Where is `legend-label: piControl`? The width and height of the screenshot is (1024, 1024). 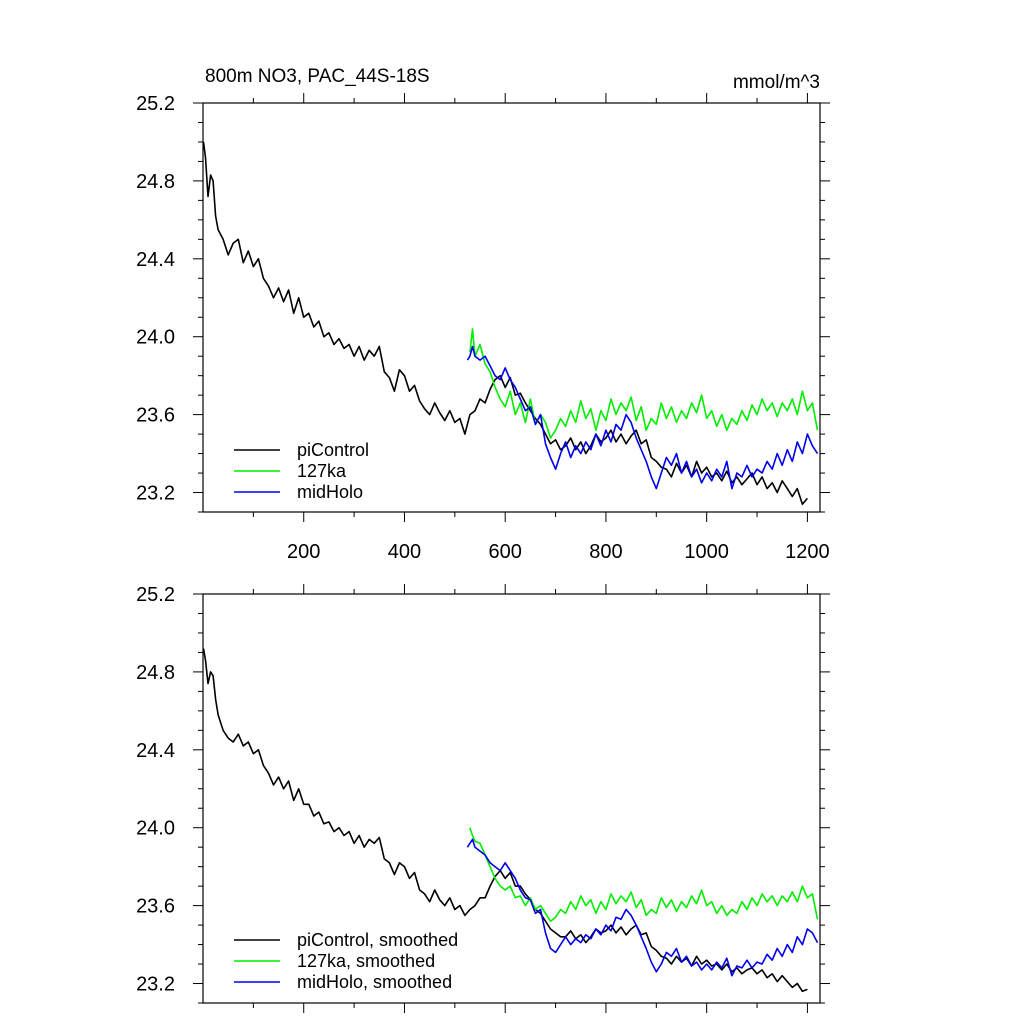
legend-label: piControl is located at coordinates (333, 450).